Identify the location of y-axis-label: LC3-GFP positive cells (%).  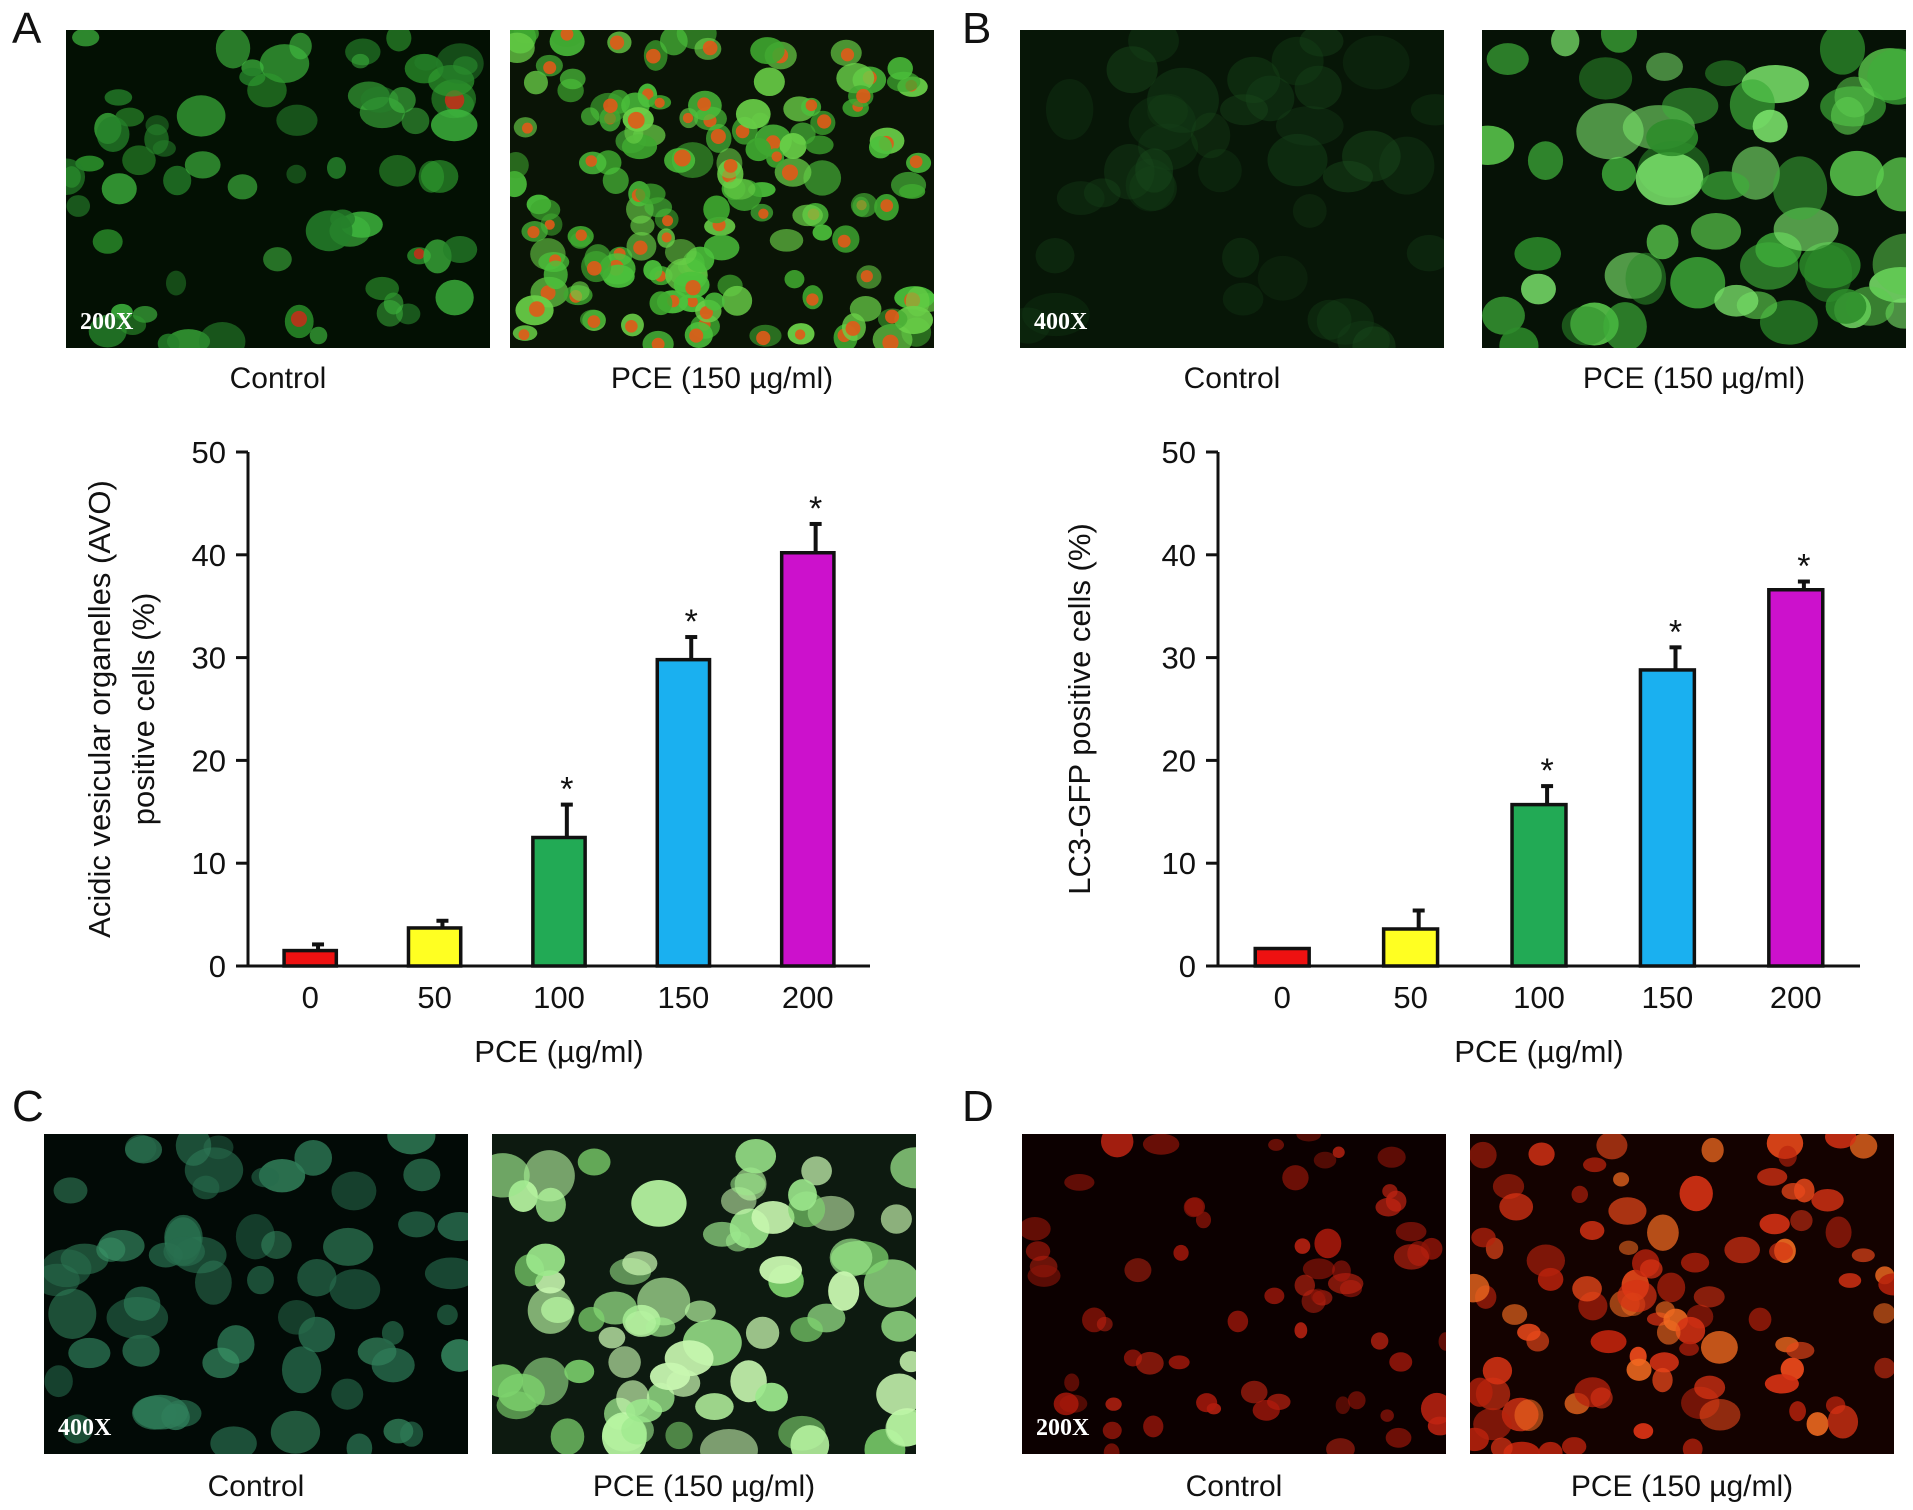
(1079, 709).